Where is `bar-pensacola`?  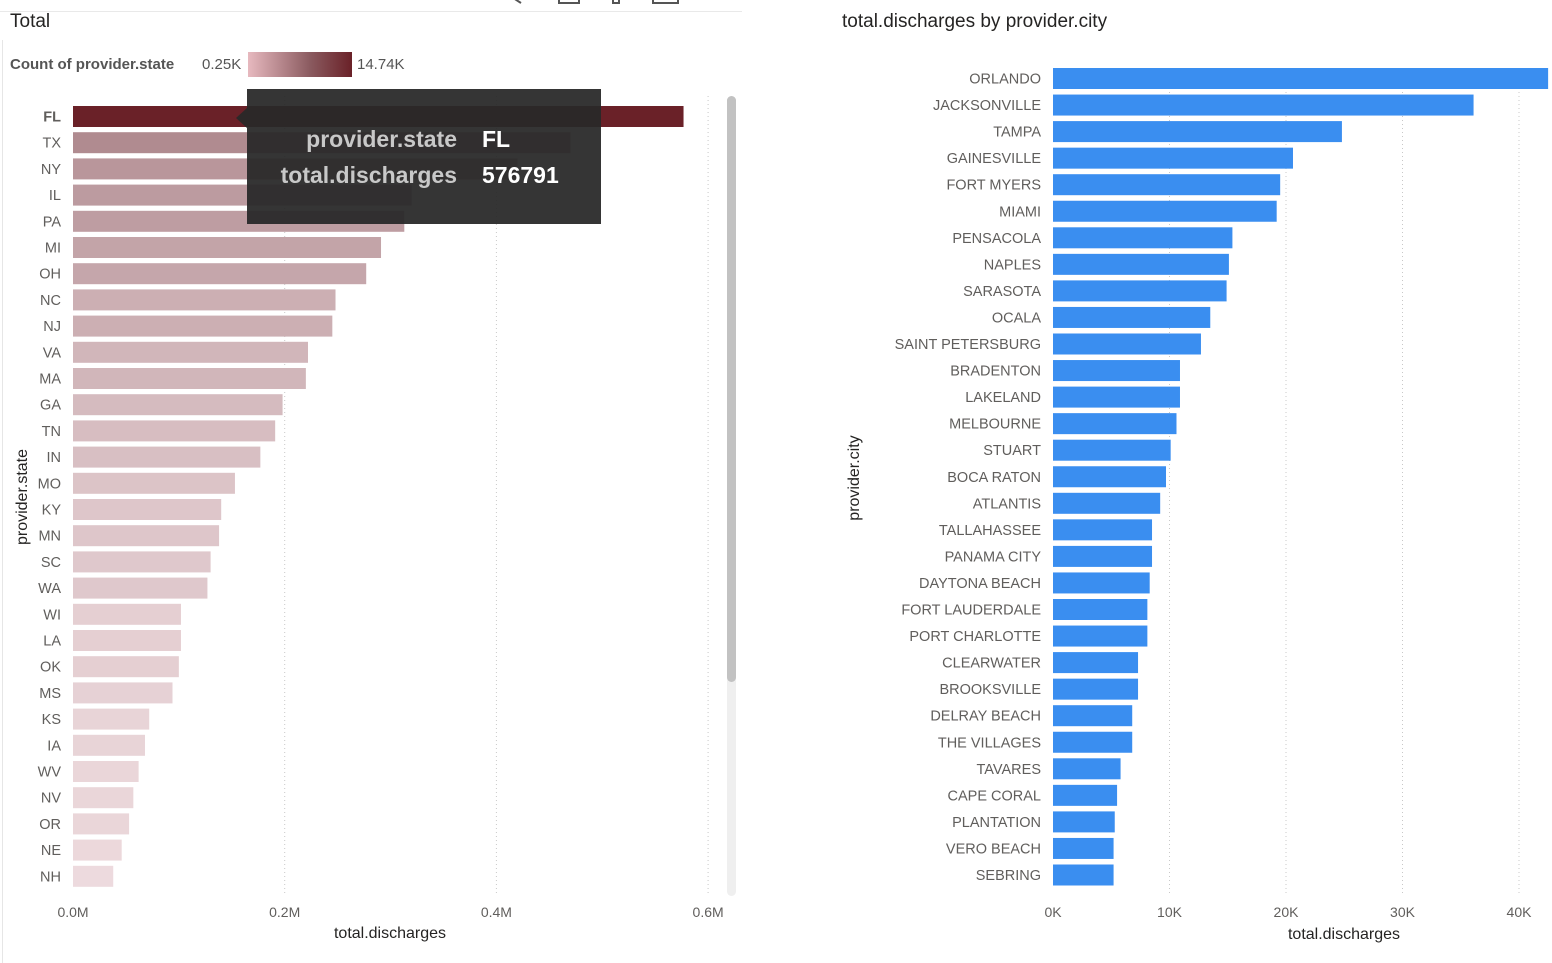
bar-pensacola is located at coordinates (1143, 238).